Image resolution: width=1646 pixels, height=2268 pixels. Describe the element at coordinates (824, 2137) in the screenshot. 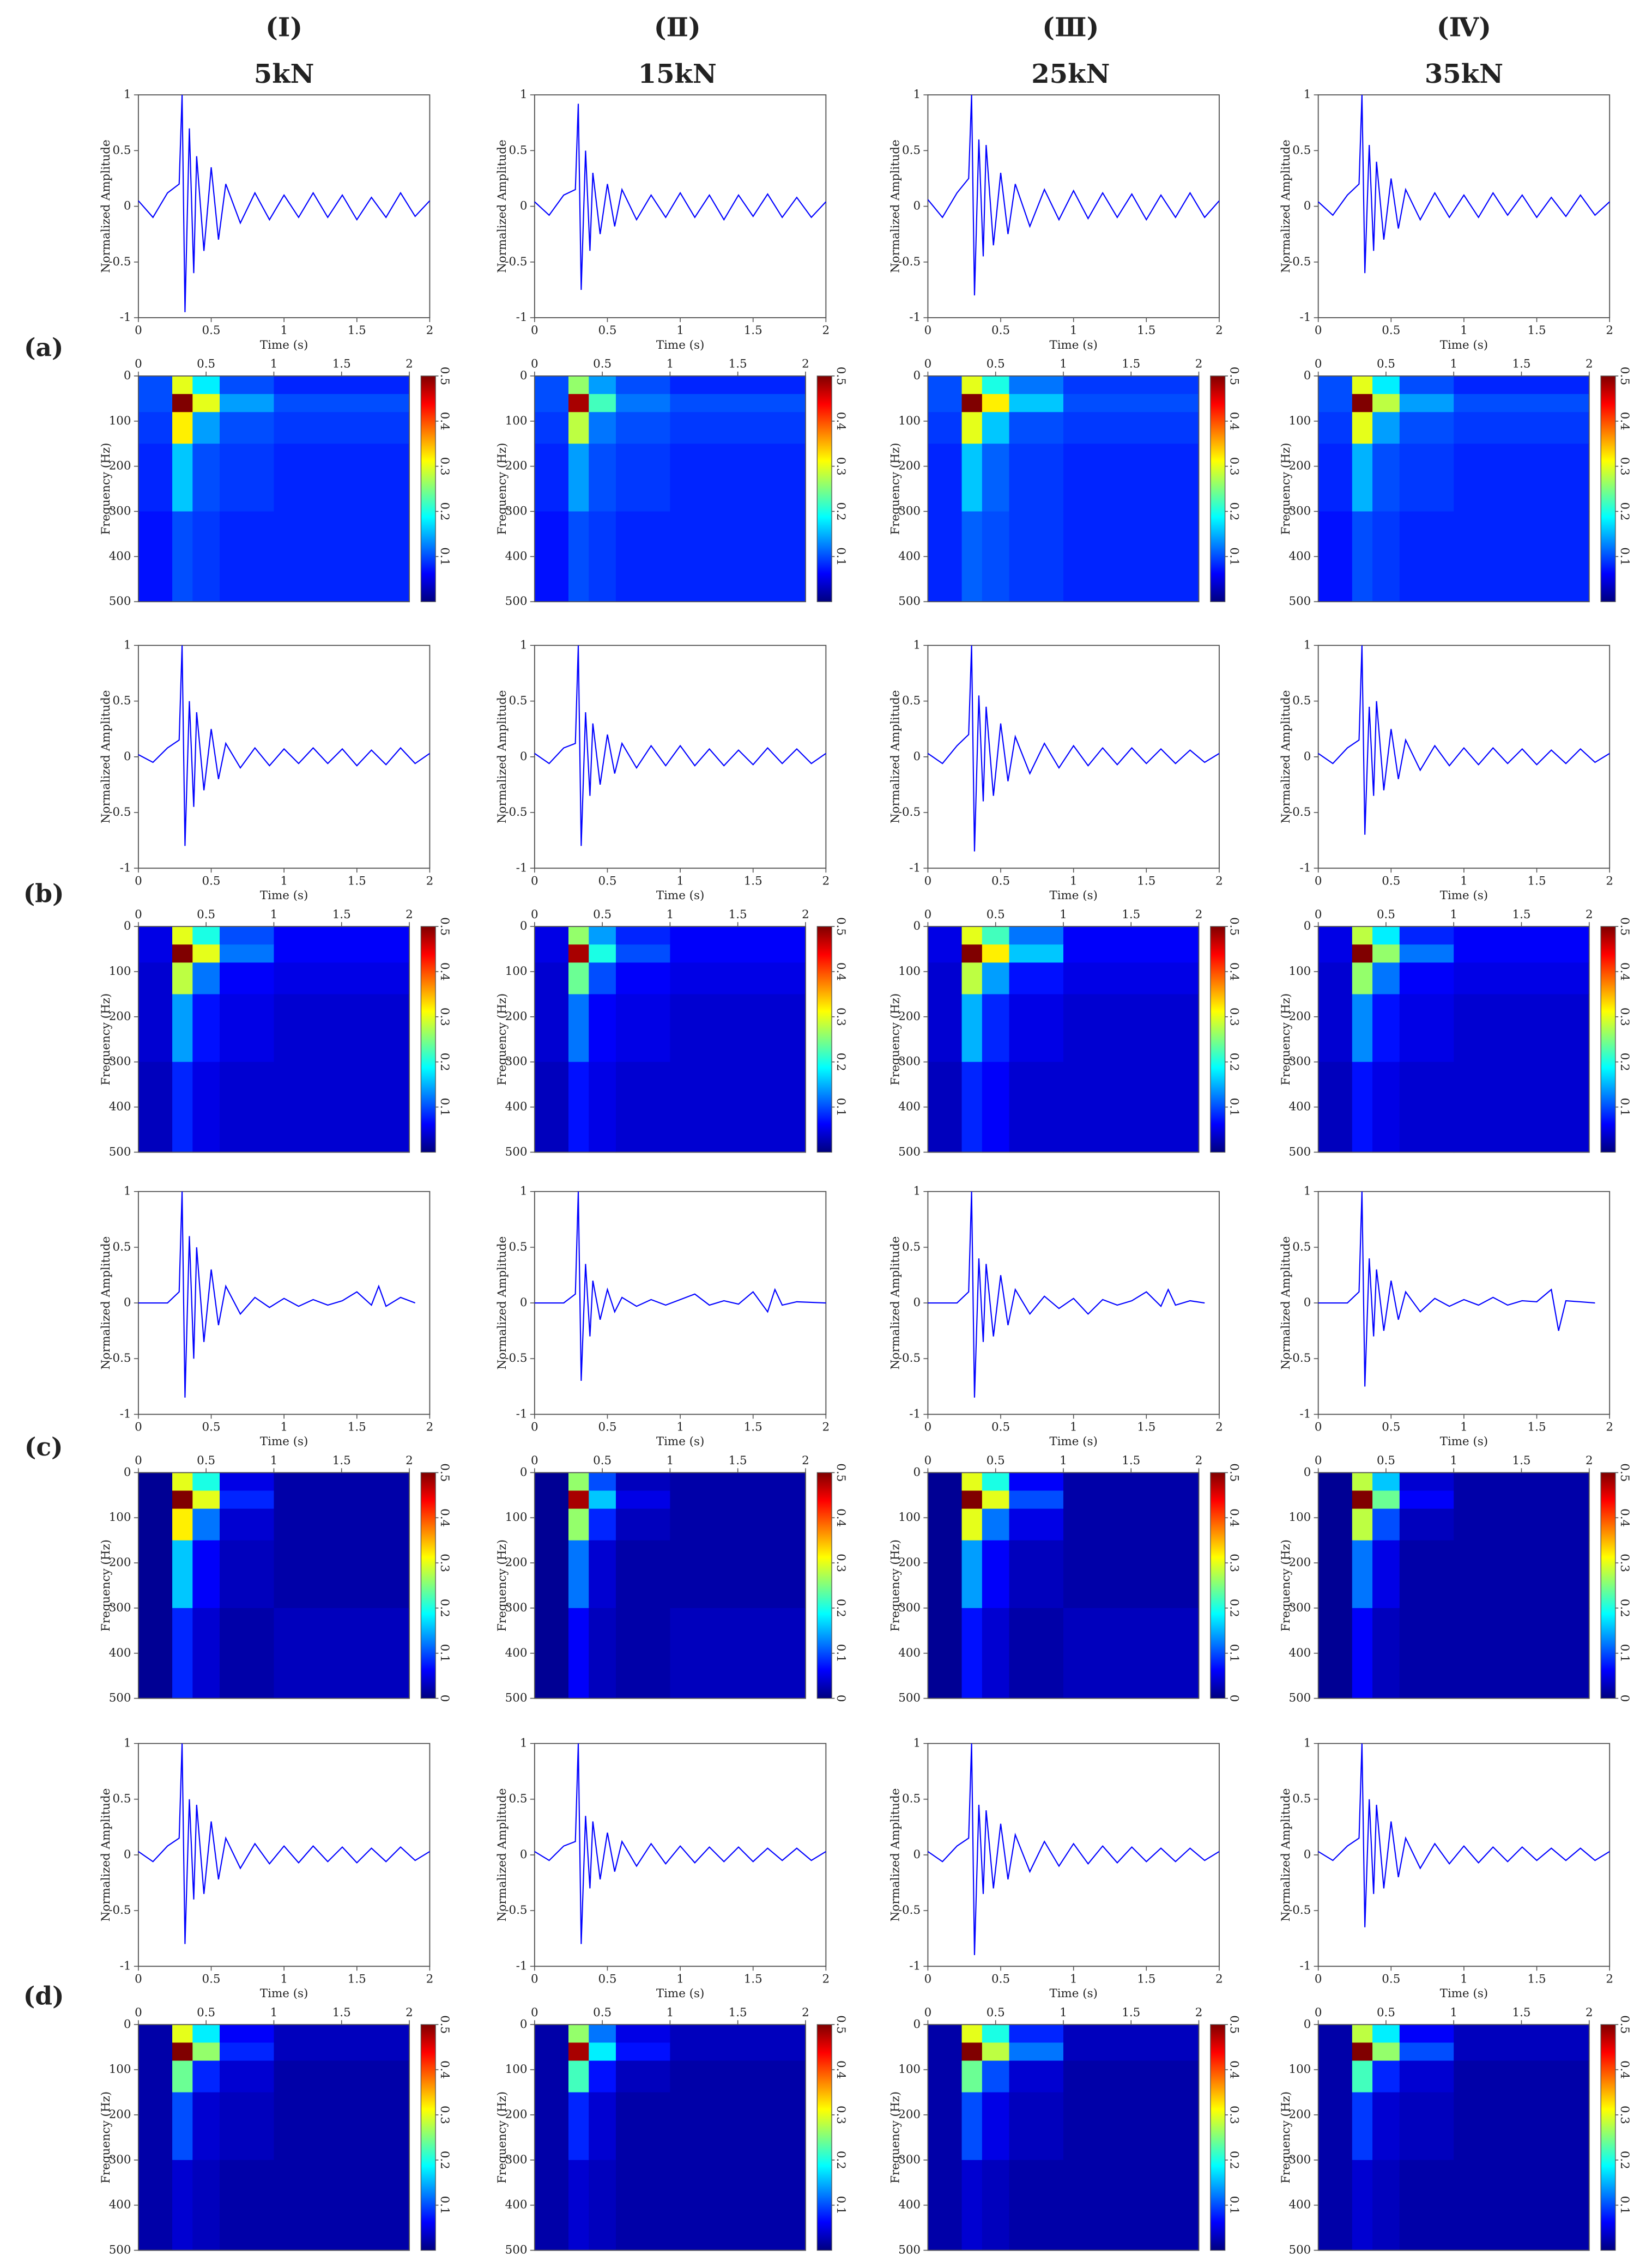

I see `colorbar` at that location.